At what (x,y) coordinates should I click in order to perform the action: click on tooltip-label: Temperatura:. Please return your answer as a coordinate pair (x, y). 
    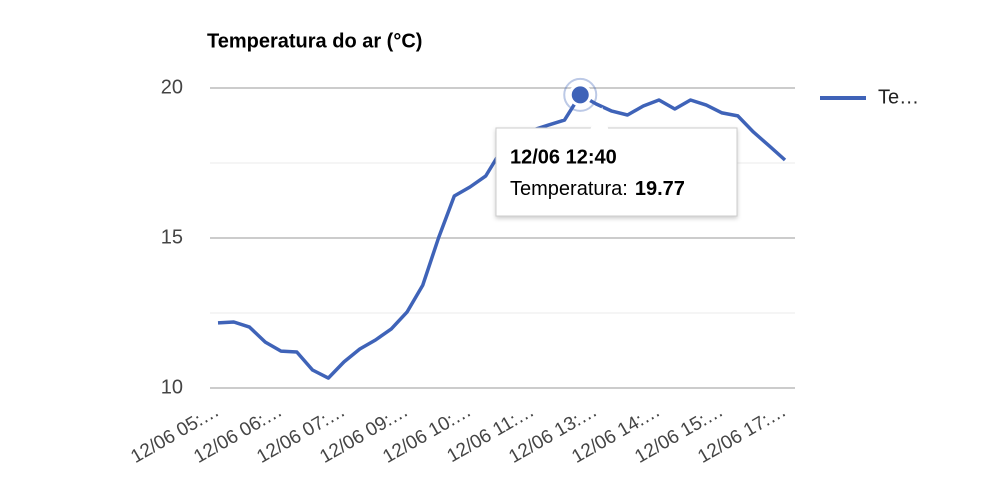
    Looking at the image, I should click on (569, 189).